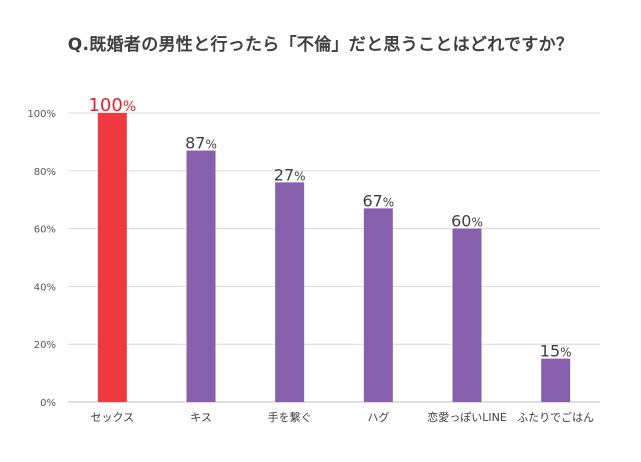  What do you see at coordinates (112, 105) in the screenshot?
I see `value-label: 100%` at bounding box center [112, 105].